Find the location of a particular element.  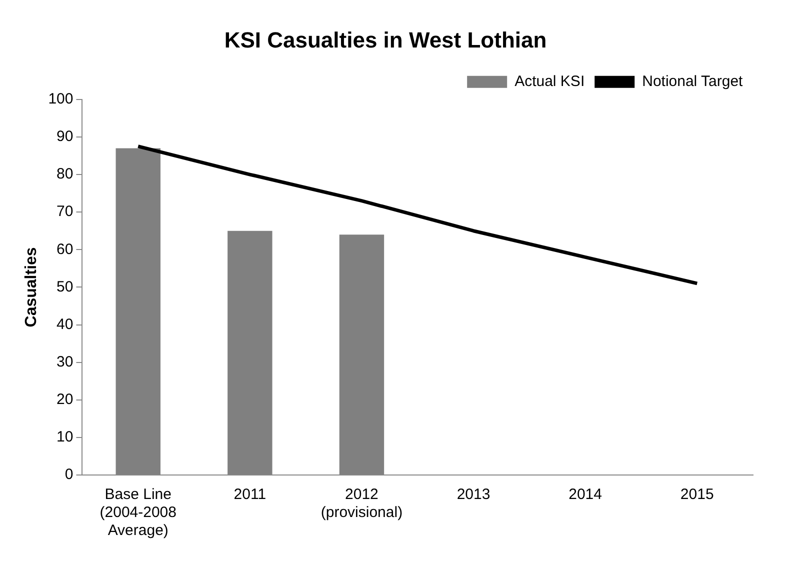

y-axis-title: Casualties is located at coordinates (31, 287).